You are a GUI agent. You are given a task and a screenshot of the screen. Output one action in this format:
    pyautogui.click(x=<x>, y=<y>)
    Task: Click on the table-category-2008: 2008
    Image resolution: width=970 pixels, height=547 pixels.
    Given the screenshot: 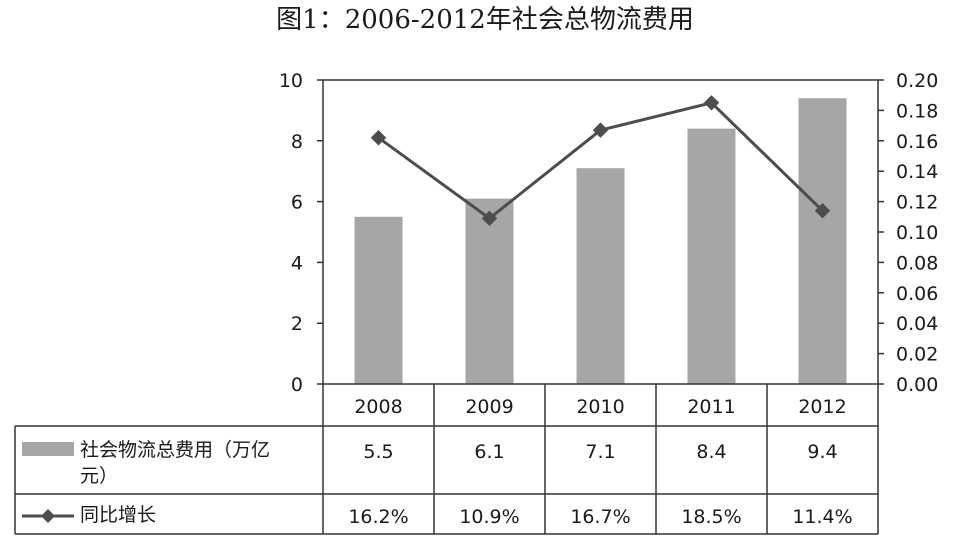 What is the action you would take?
    pyautogui.click(x=378, y=407)
    